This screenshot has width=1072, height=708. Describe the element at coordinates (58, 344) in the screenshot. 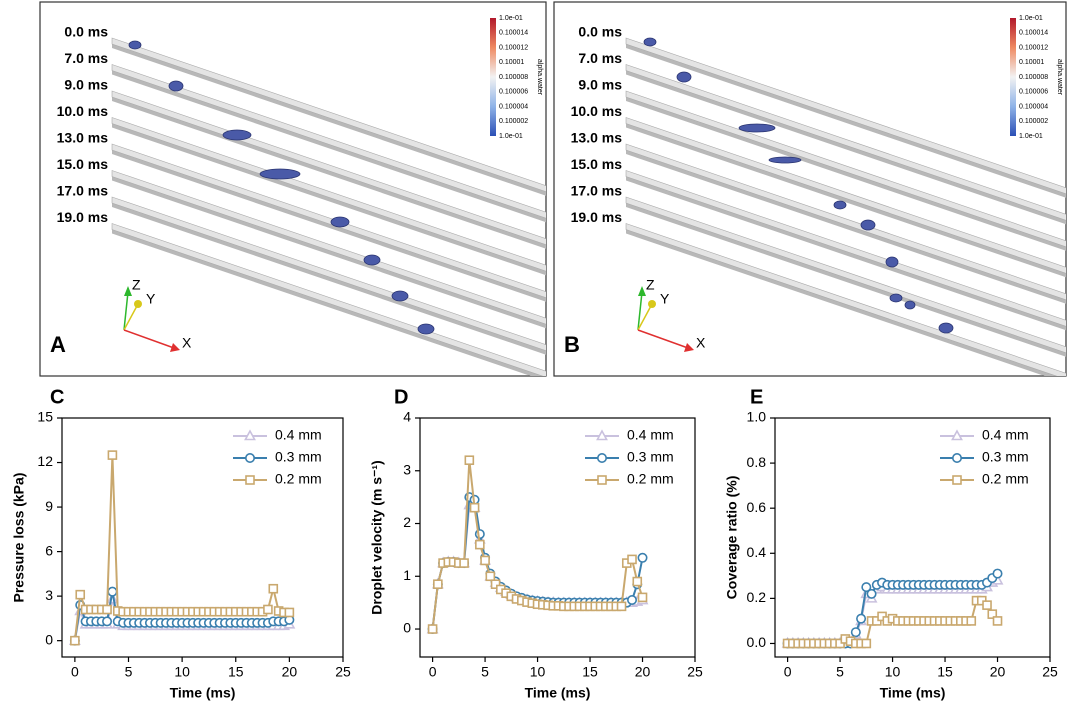

I see `panel-letter: A` at that location.